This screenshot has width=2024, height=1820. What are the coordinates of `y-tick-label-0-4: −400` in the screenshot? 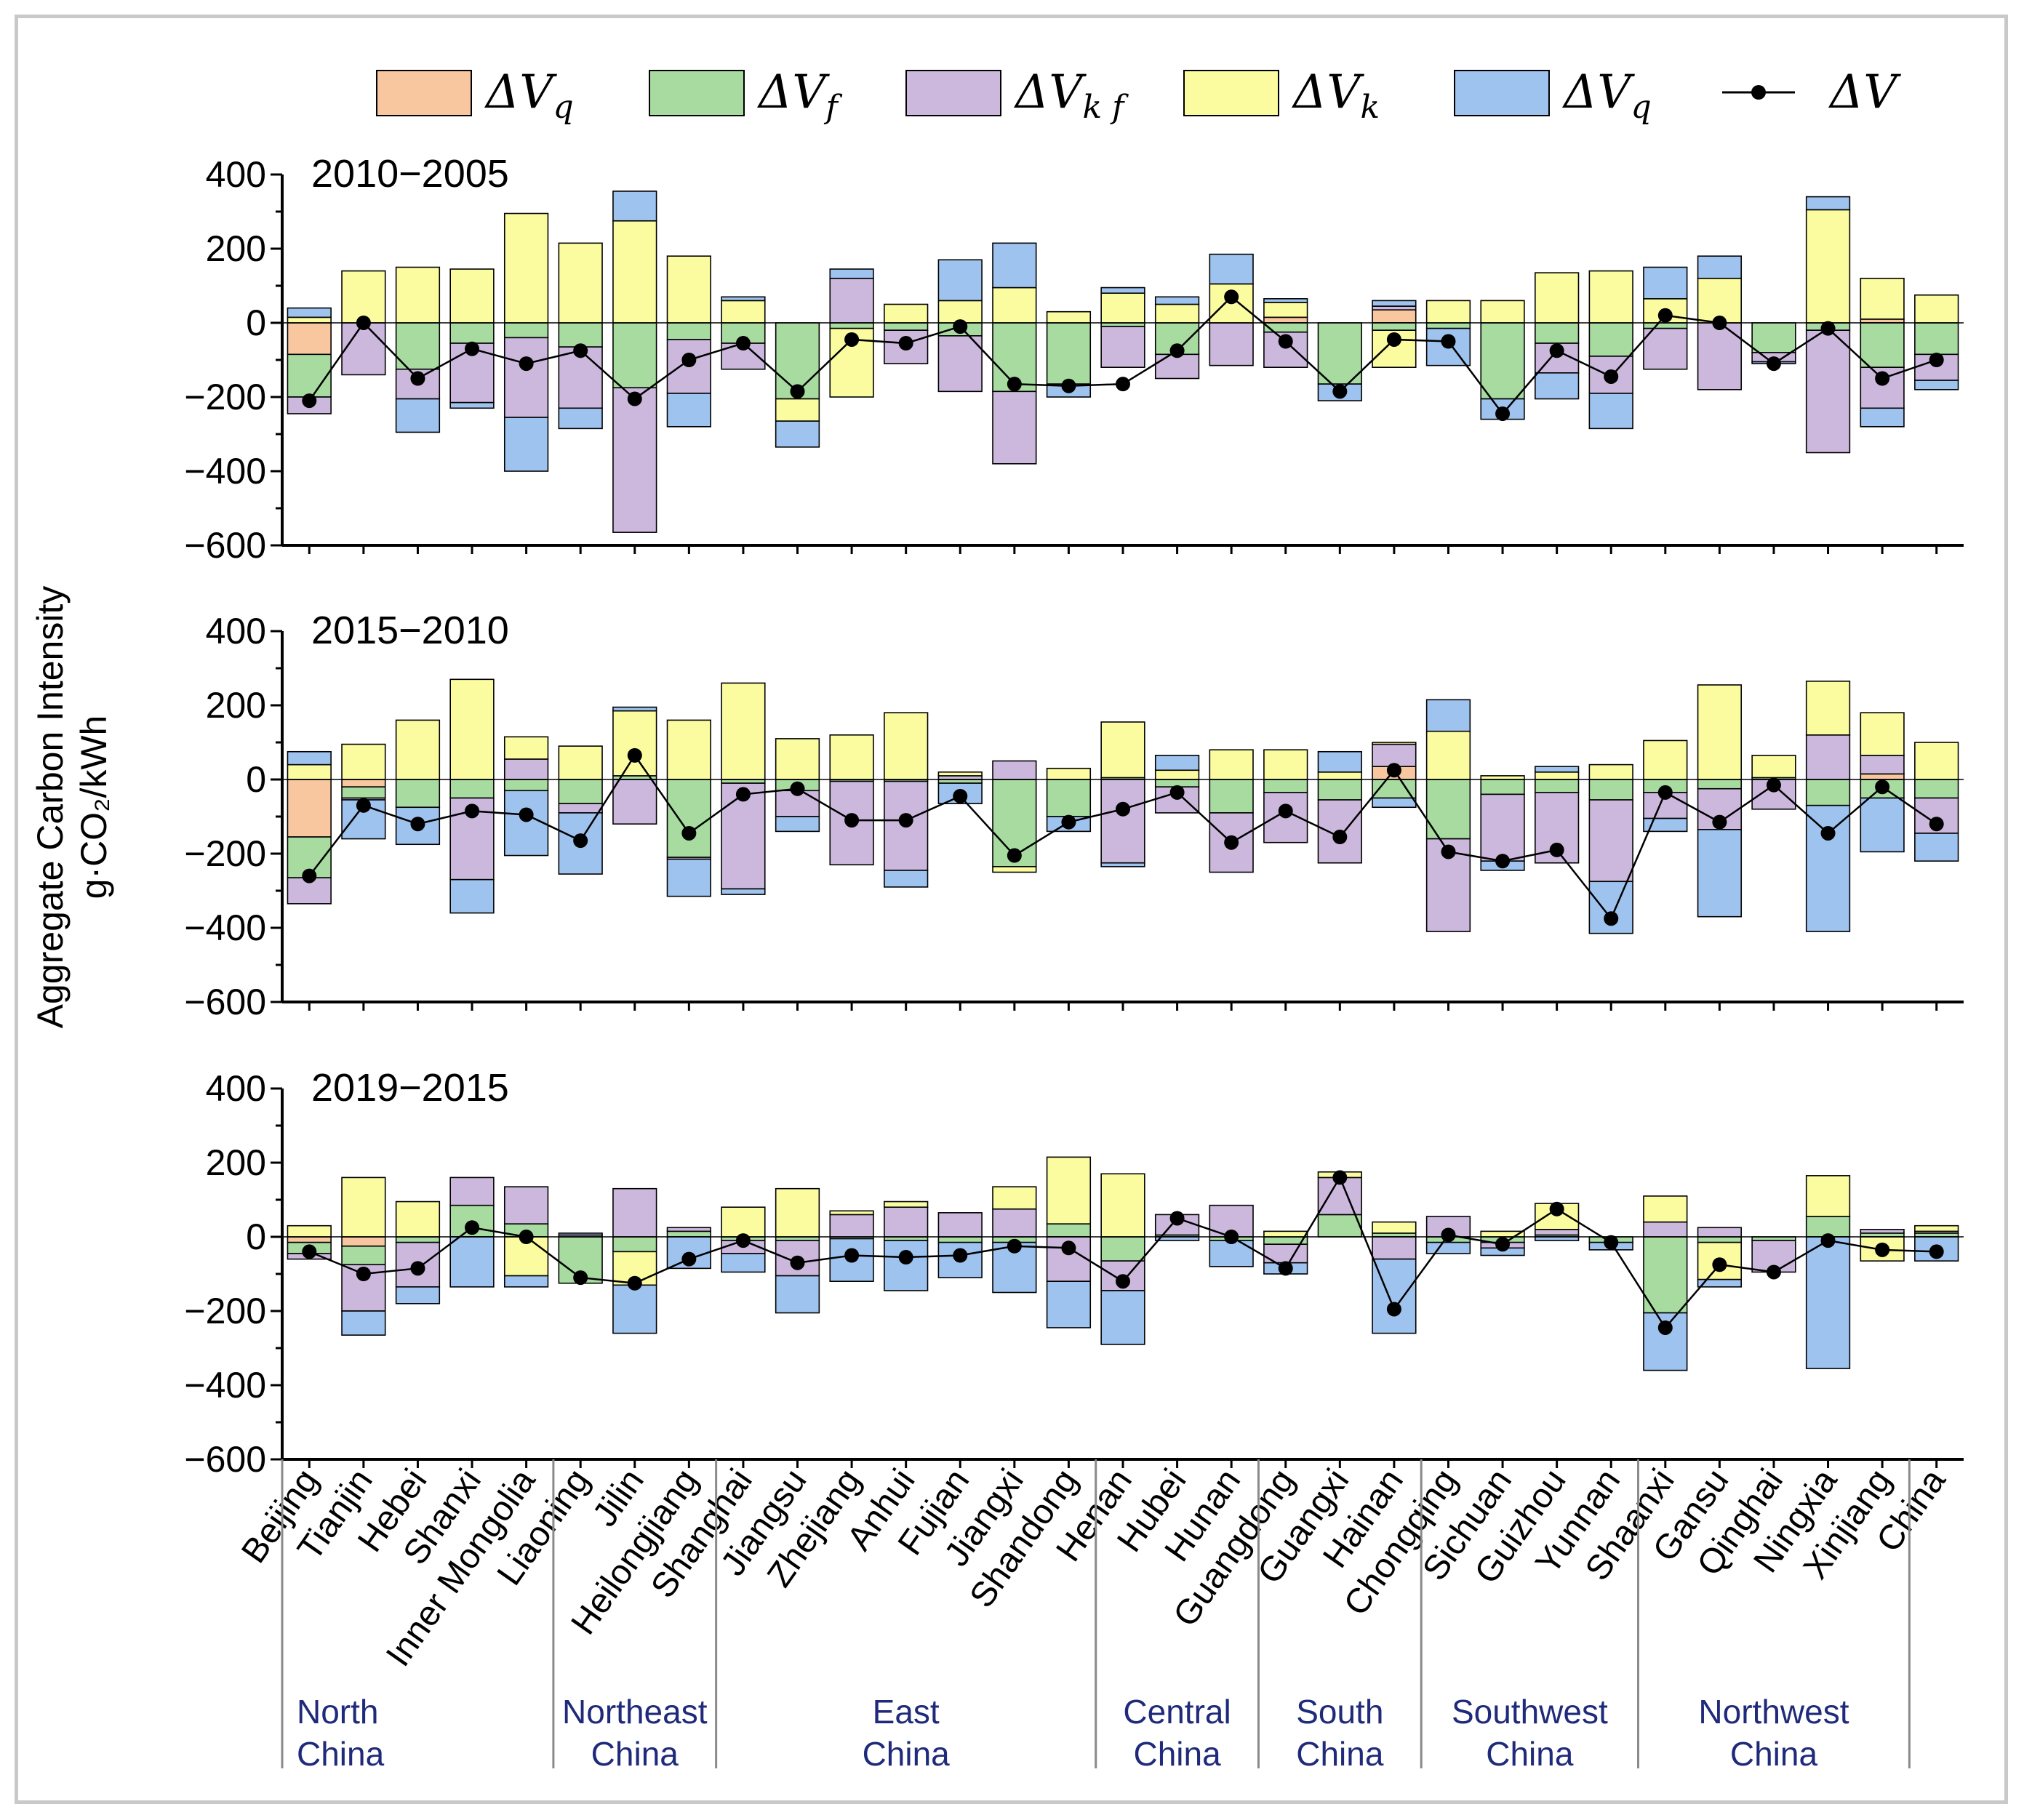 It's located at (225, 471).